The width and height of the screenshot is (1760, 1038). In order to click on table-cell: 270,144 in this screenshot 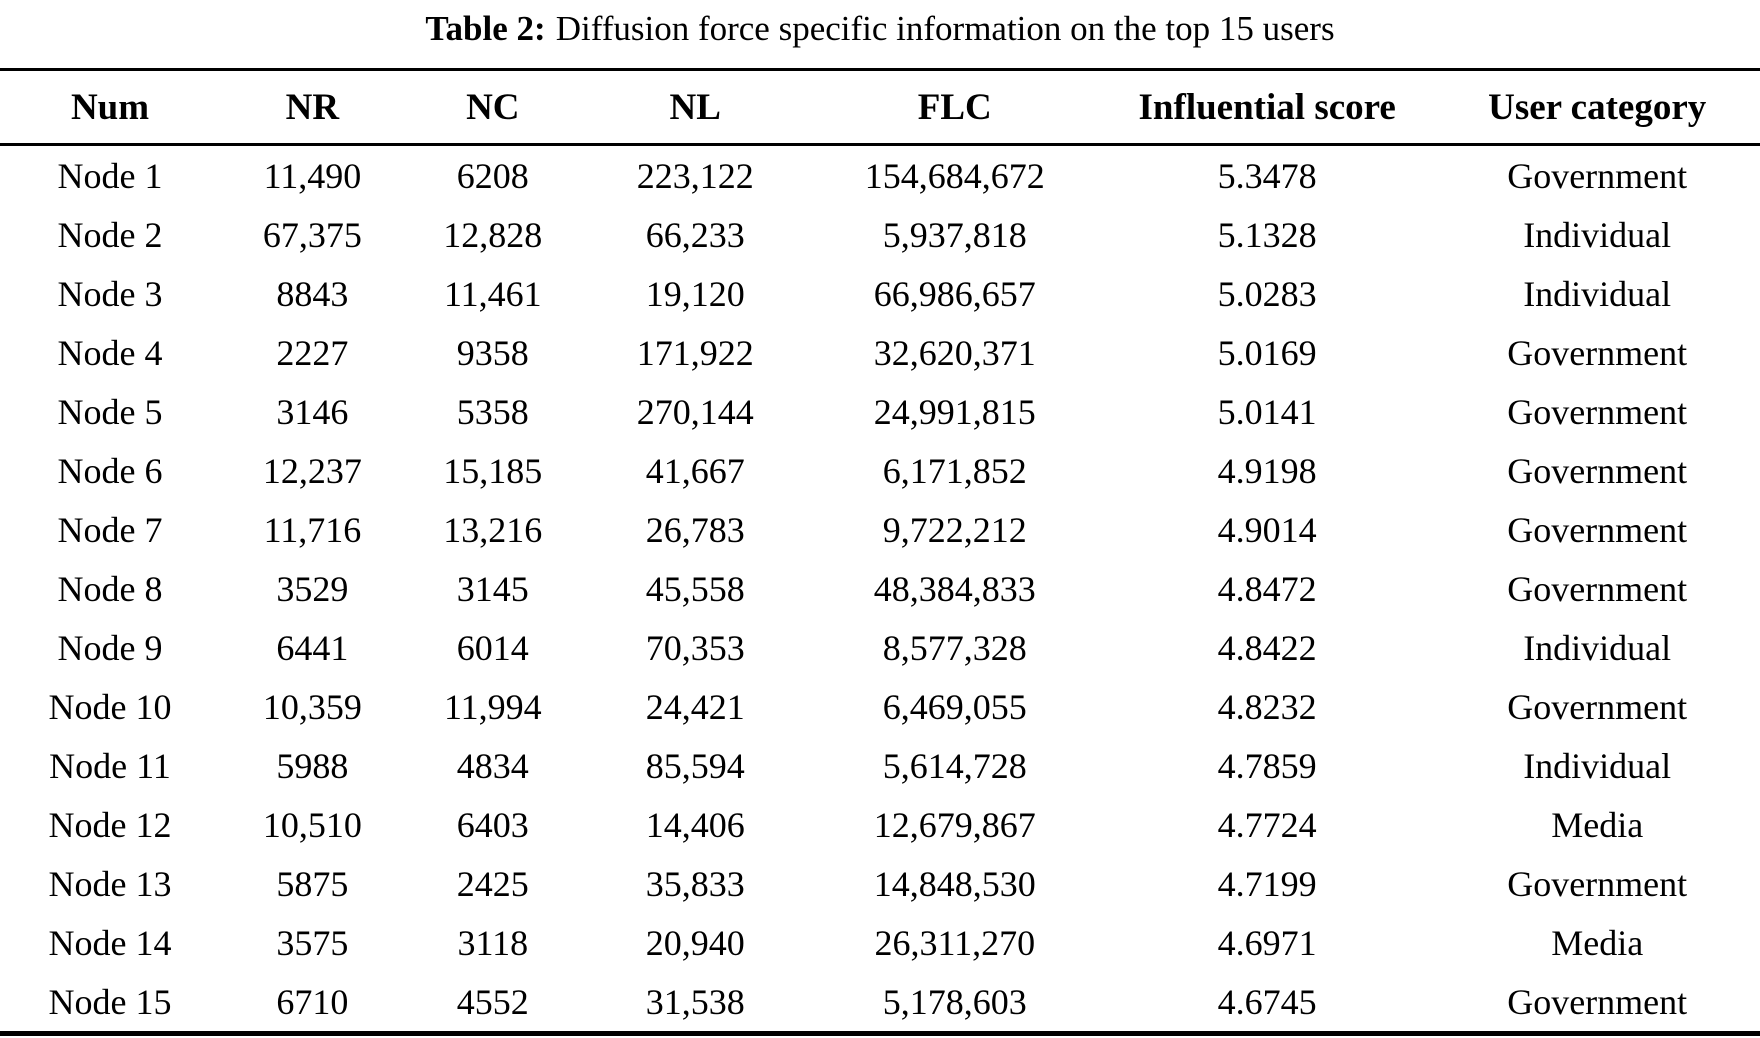, I will do `click(695, 411)`.